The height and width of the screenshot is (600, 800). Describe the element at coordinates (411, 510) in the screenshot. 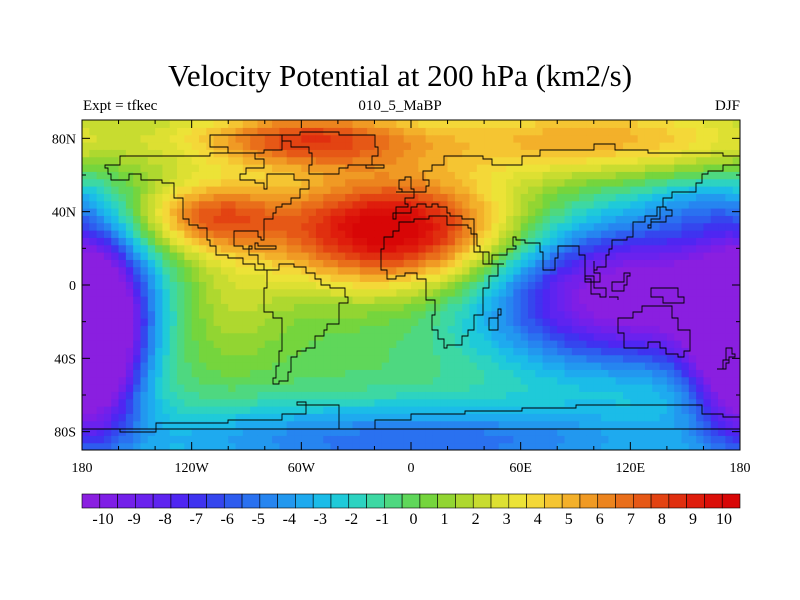

I see `colorbar: -10 -9 -8 -7 -6 -5 -4 -3 -2 -1 0 1 2 3 4 5 6 7 8 9 10` at that location.